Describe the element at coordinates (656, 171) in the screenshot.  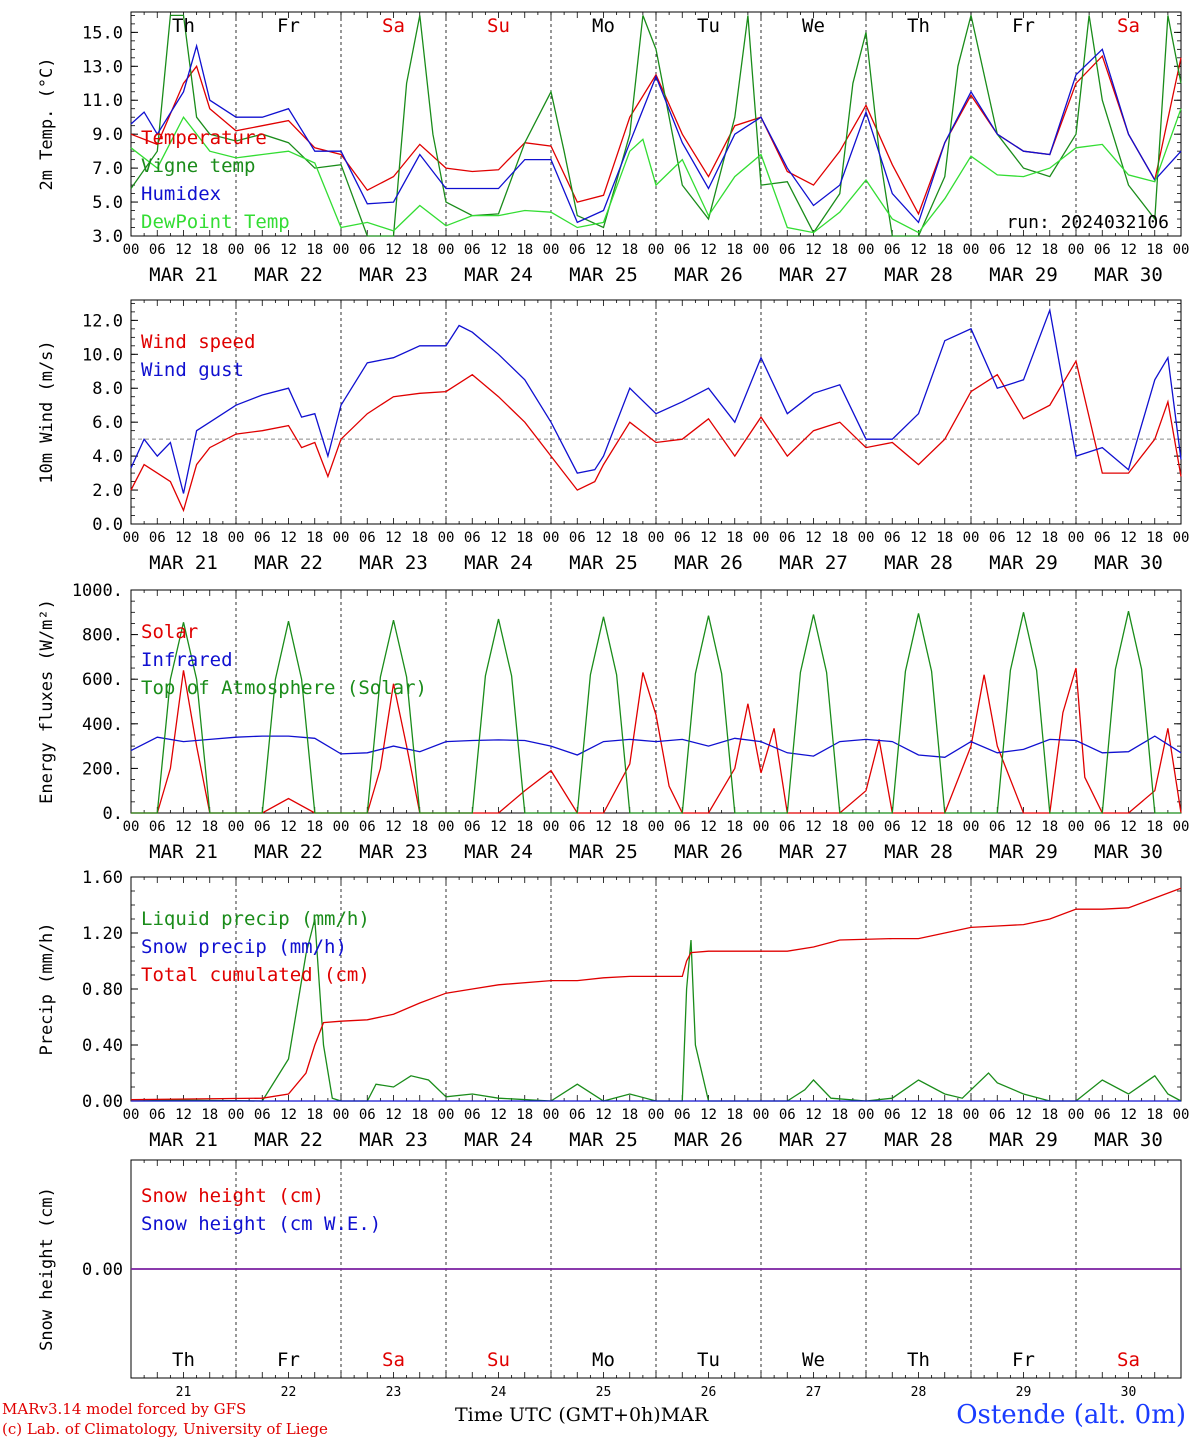
I see `series-line-dewpoint-temp` at that location.